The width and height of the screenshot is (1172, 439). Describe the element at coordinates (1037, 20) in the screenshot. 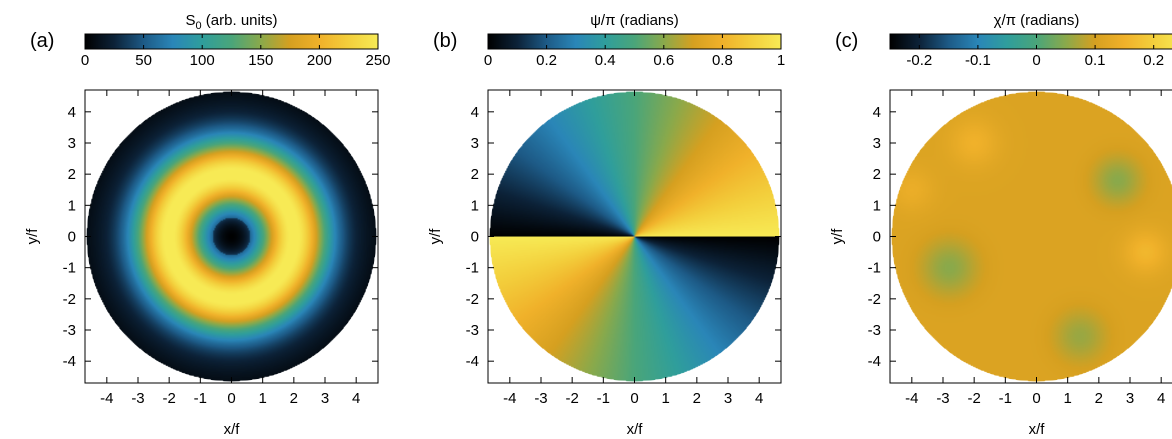

I see `colorbar-title: χ/π (radians)` at that location.